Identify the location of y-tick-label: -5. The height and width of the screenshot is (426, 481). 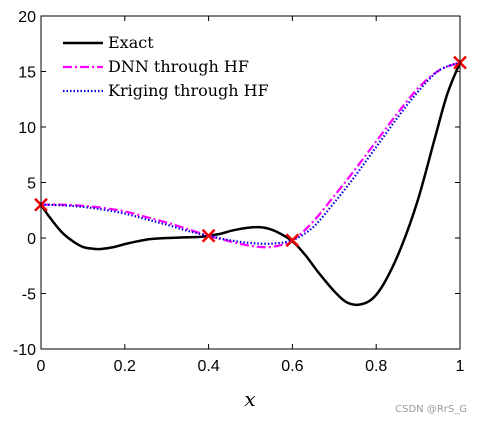
(29, 295).